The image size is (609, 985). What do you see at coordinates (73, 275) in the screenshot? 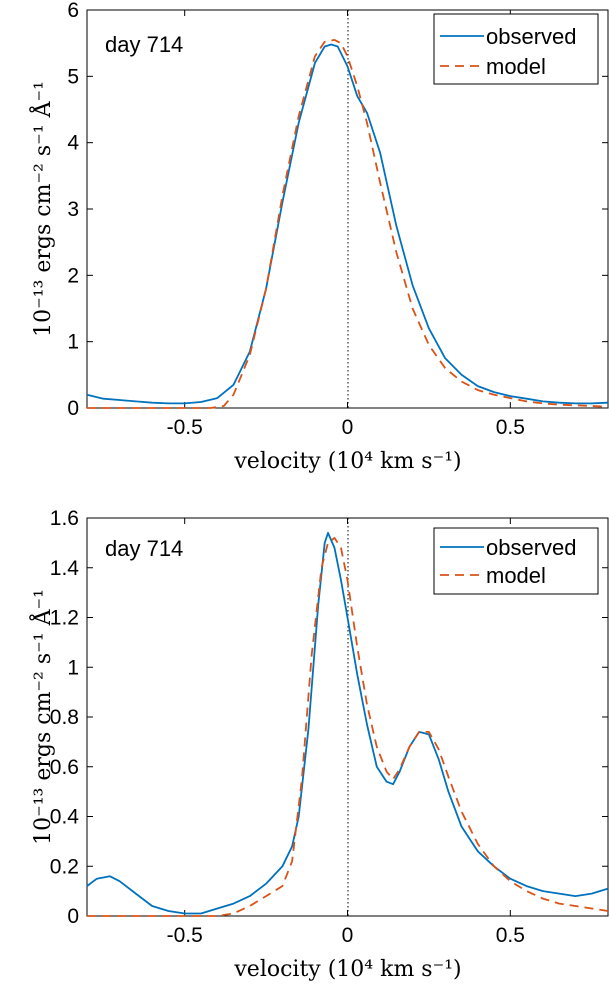
I see `panel-1-ytick-label: 2` at bounding box center [73, 275].